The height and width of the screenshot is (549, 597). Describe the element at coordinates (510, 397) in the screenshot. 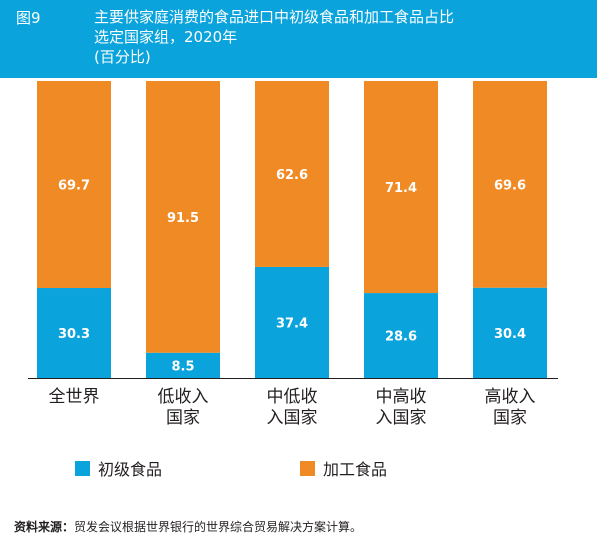

I see `category-label: 高收入` at that location.